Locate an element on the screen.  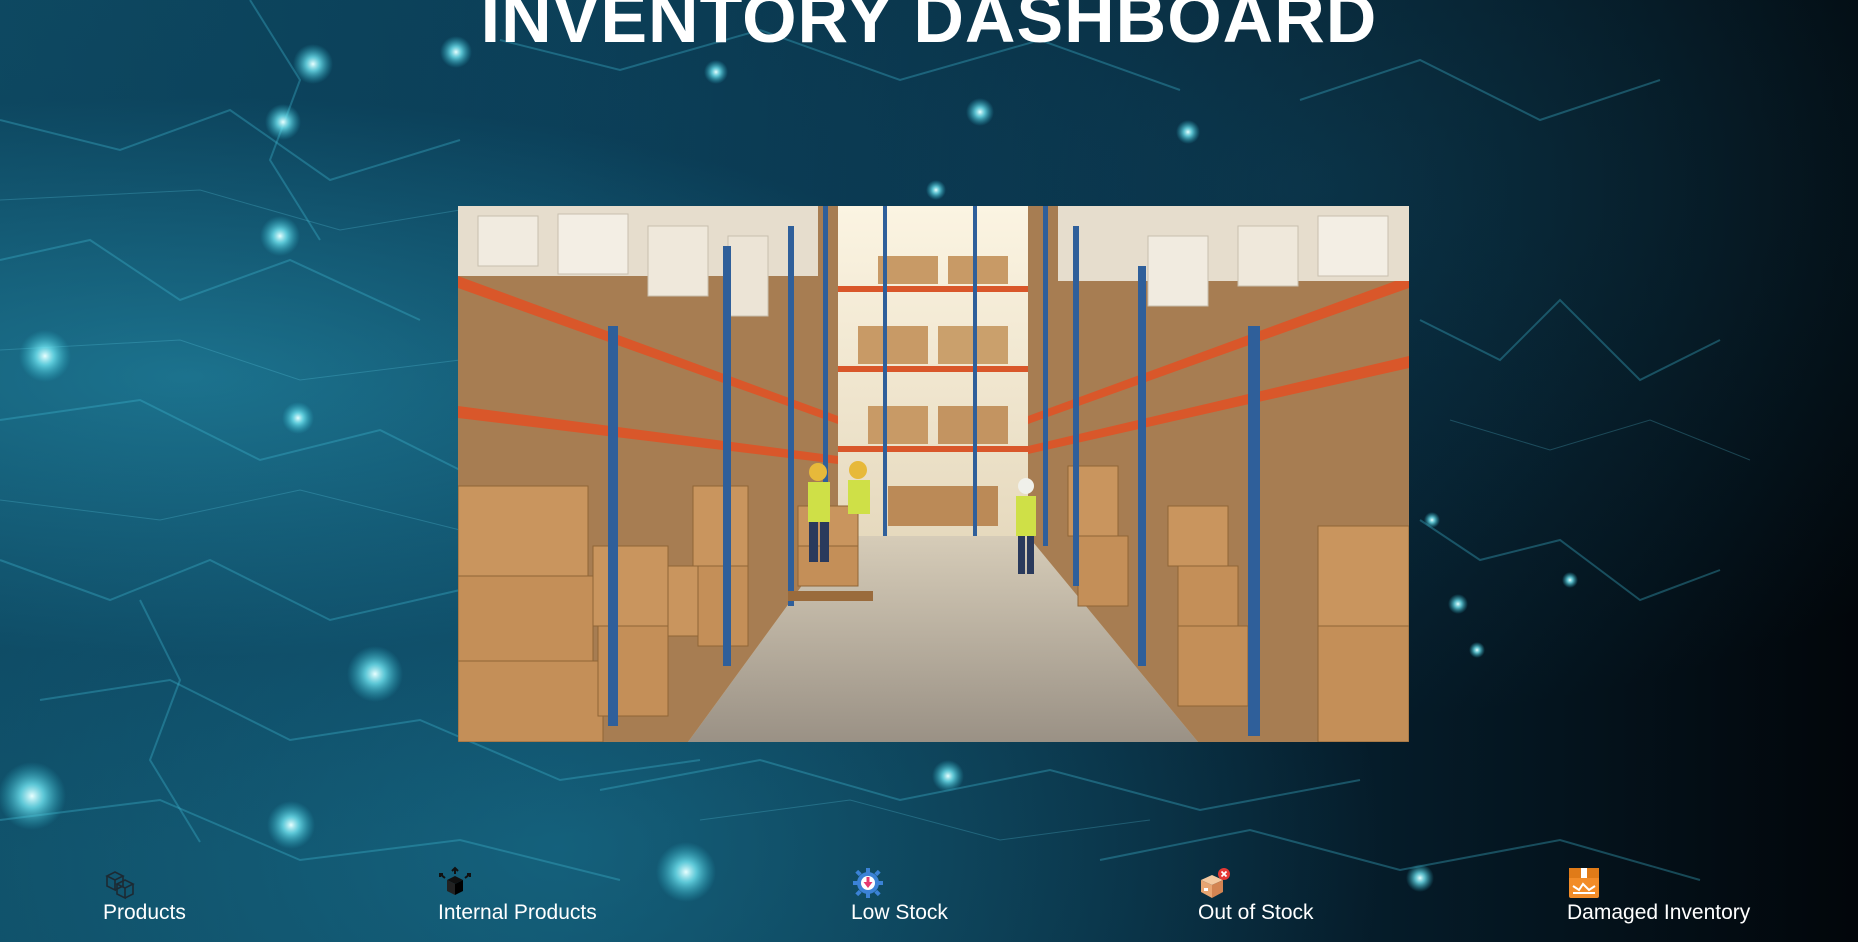
nav-label-damaged-inventory: Damaged Inventory is located at coordinates (1659, 912).